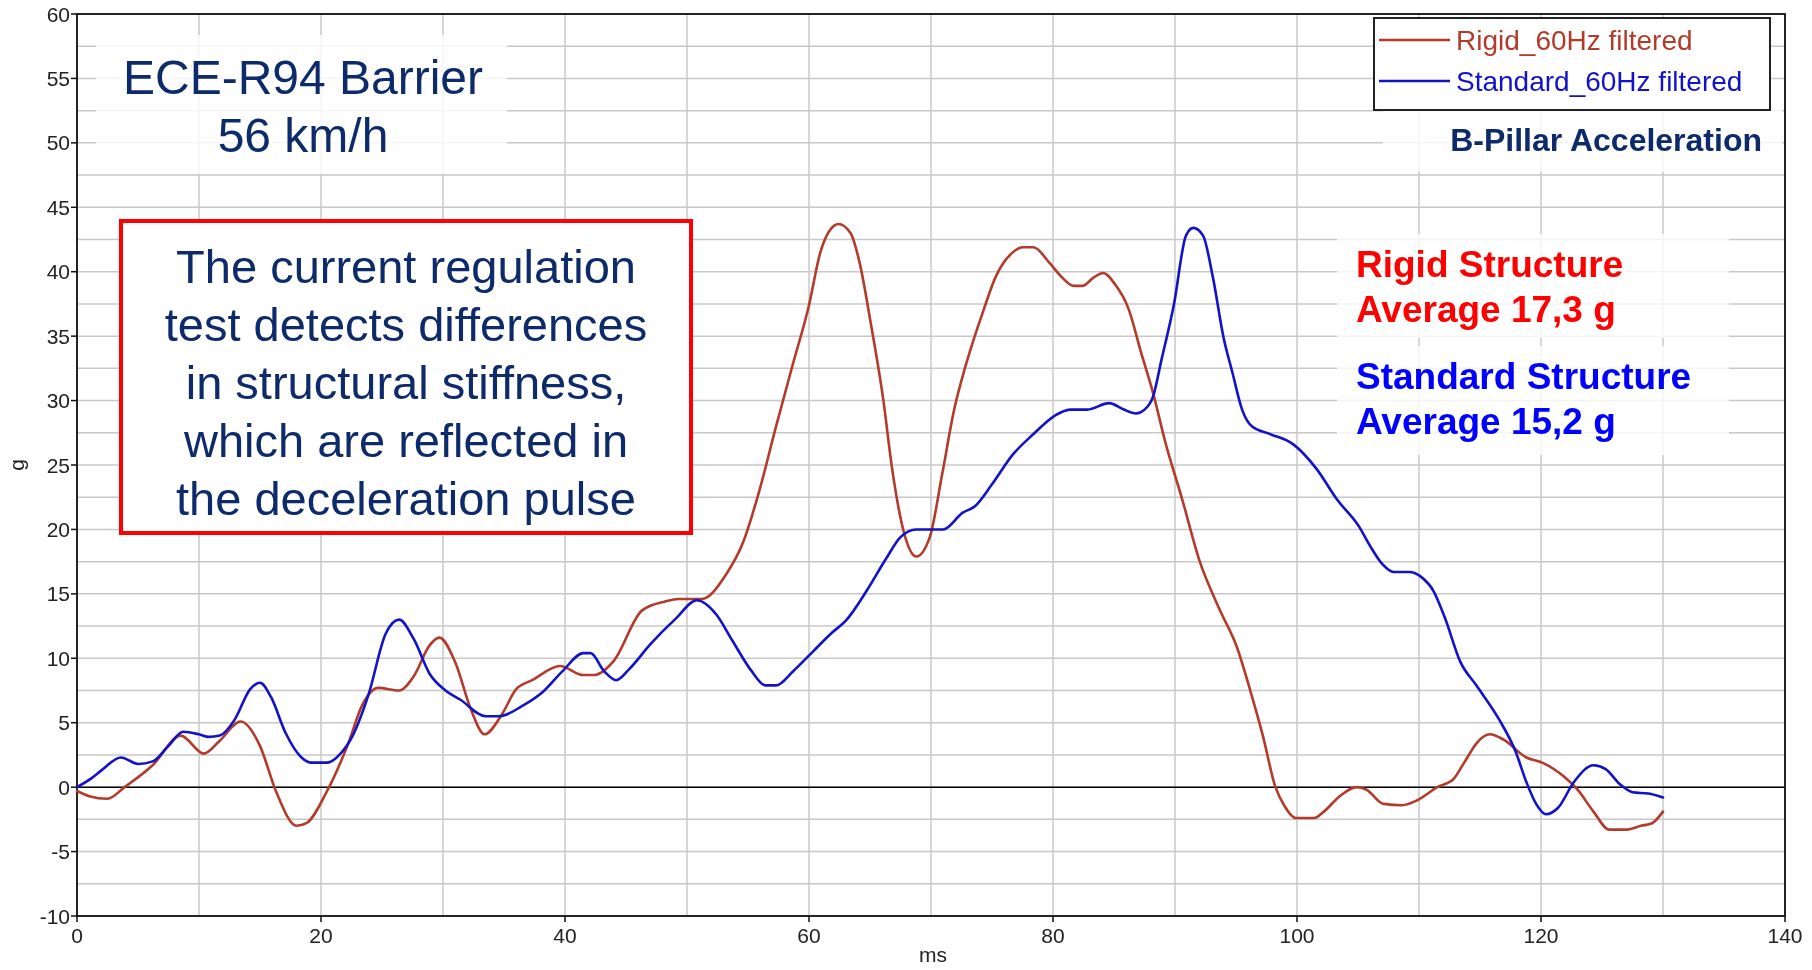  Describe the element at coordinates (809, 935) in the screenshot. I see `x-tick-label: 60` at that location.